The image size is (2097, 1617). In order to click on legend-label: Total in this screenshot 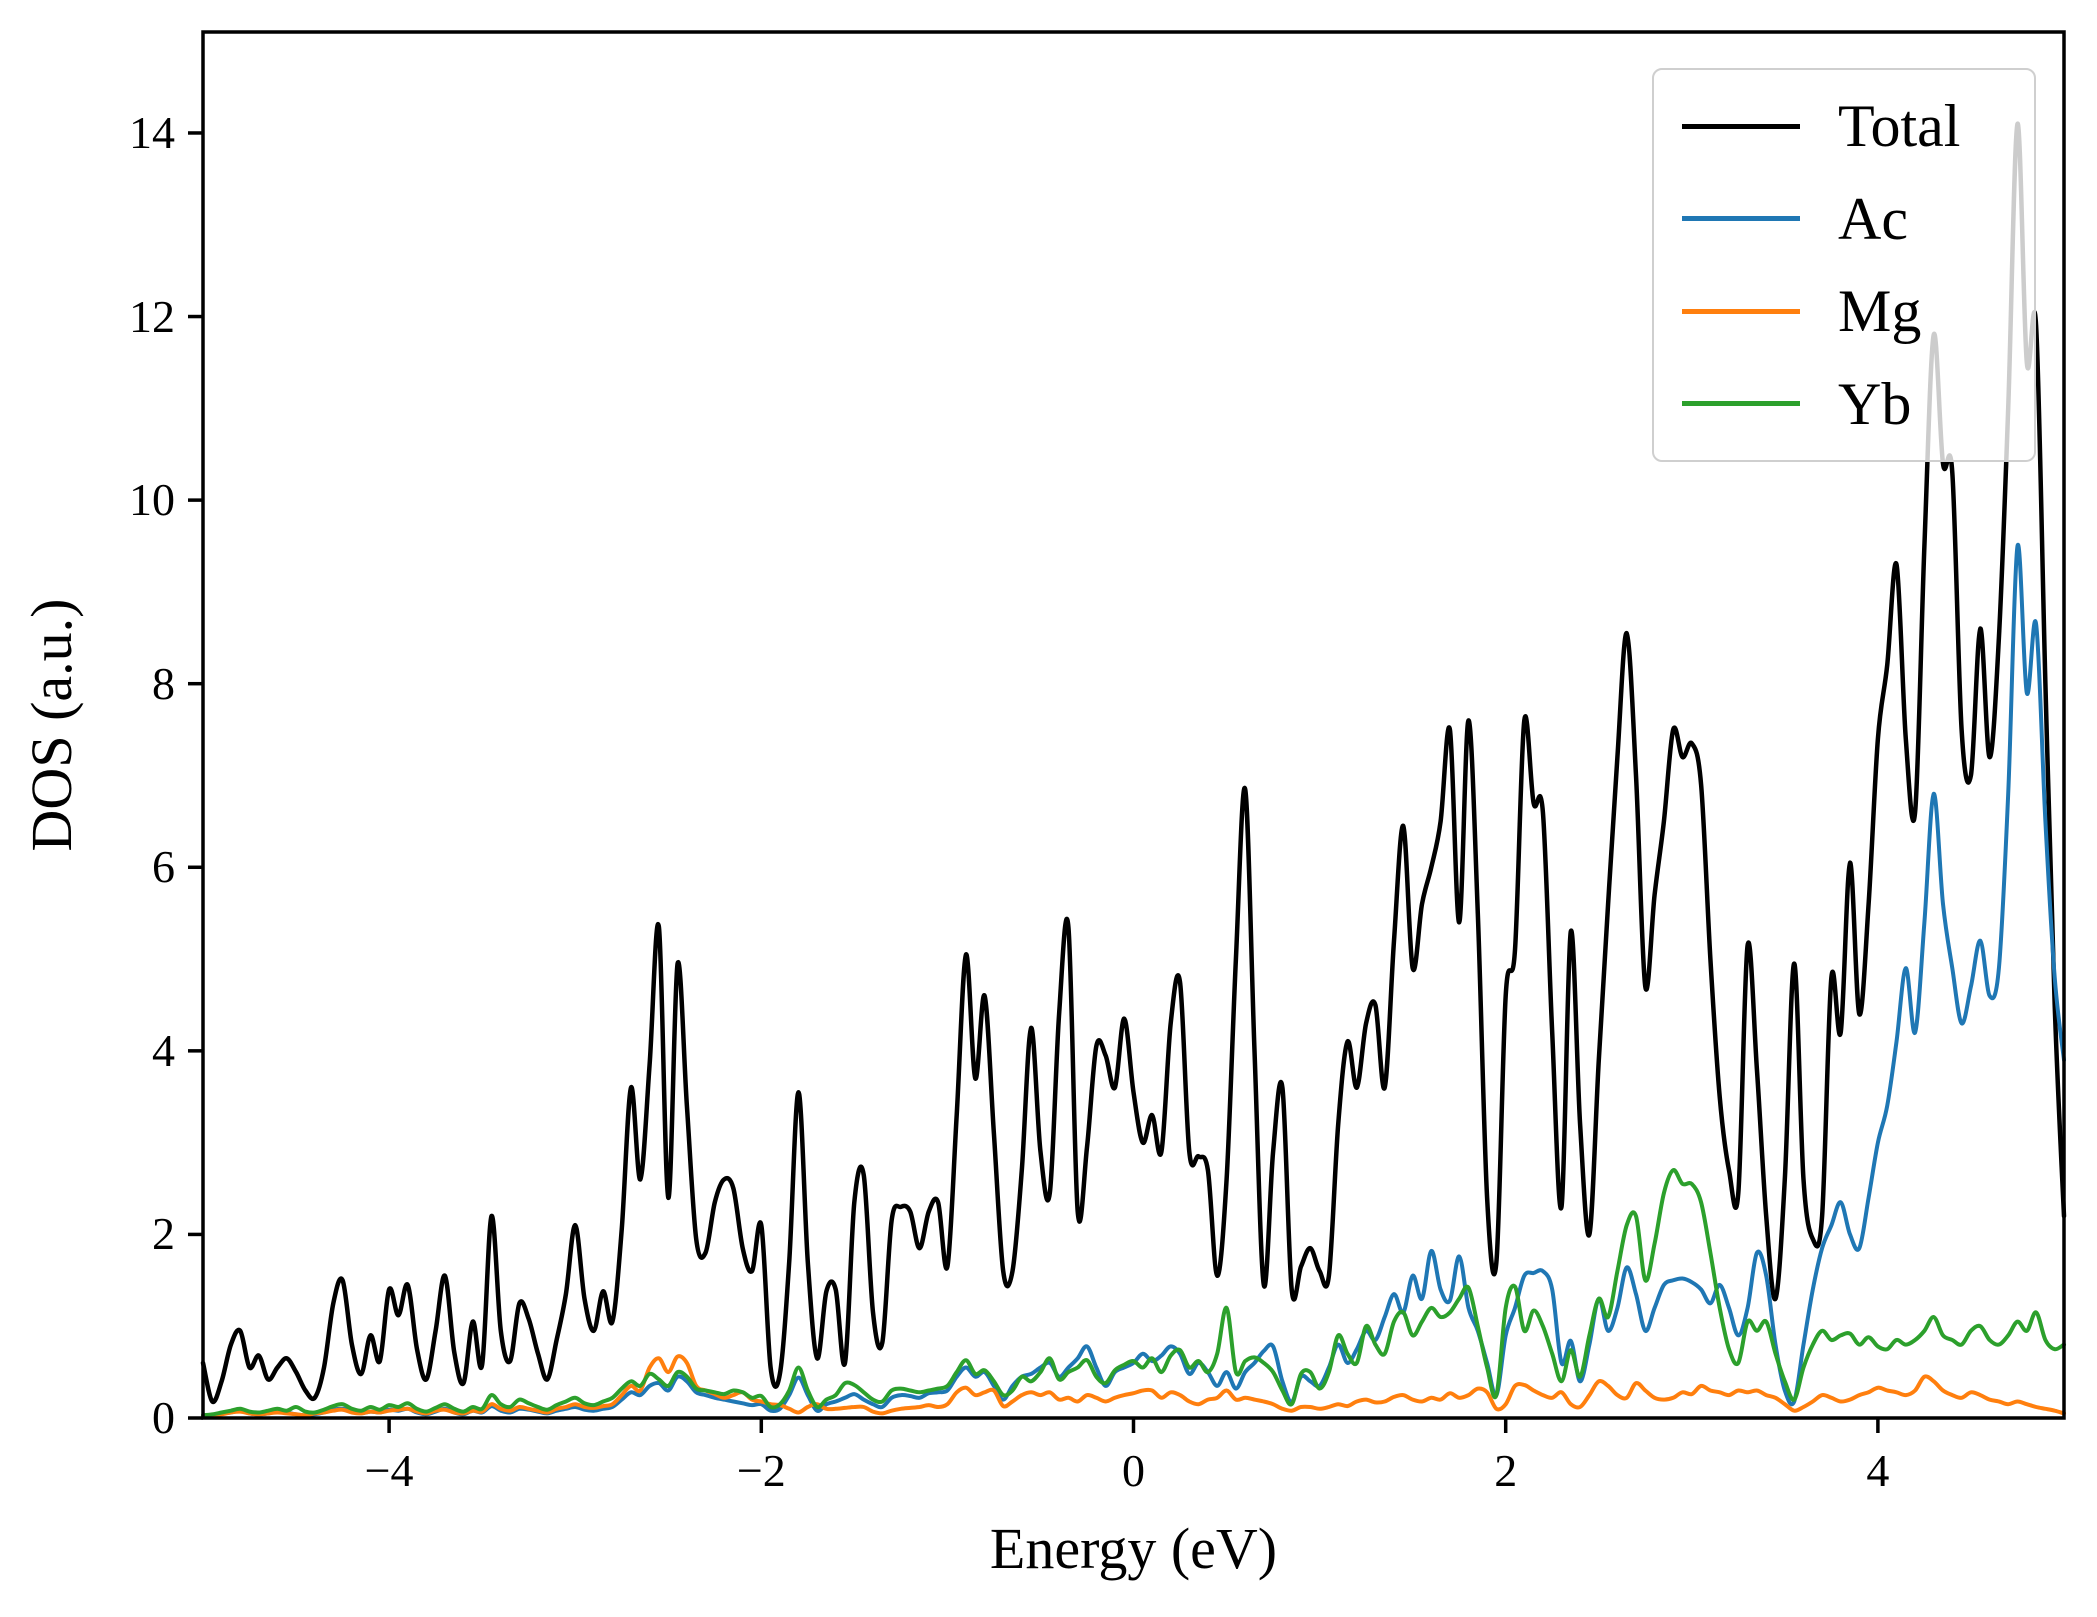, I will do `click(1899, 126)`.